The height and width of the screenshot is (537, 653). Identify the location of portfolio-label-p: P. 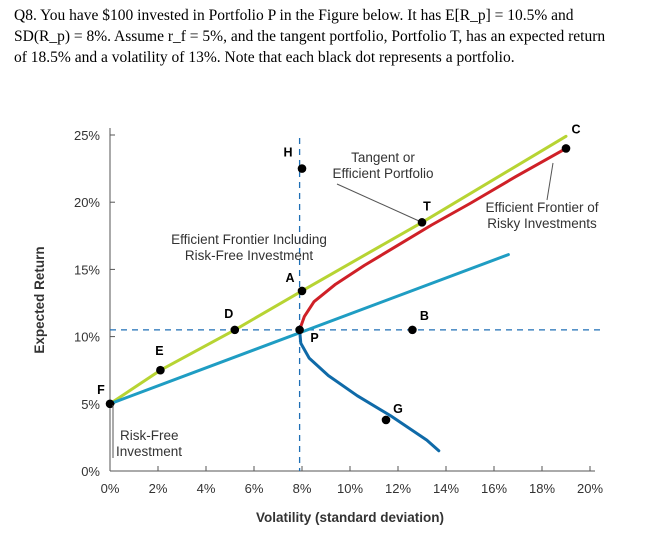
(314, 338).